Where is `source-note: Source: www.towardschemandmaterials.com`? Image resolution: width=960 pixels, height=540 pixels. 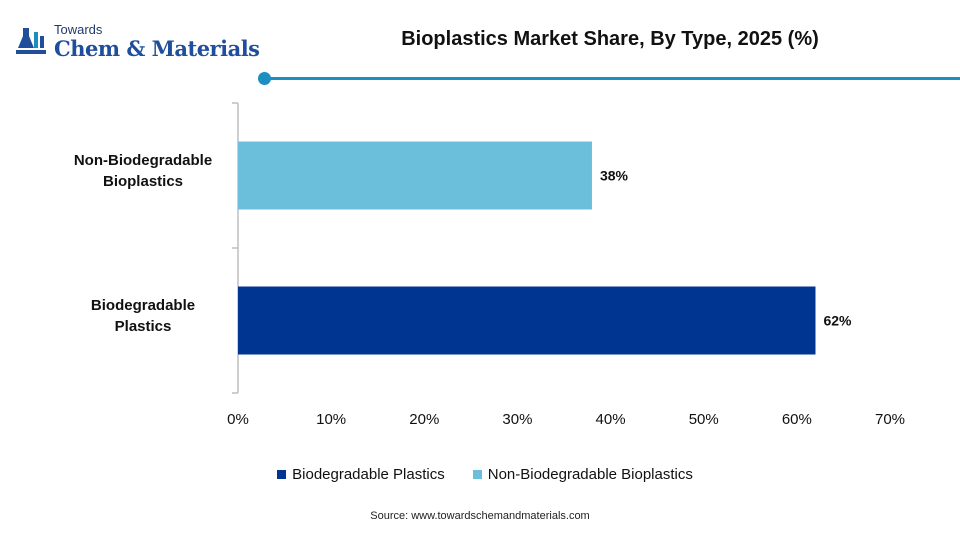
source-note: Source: www.towardschemandmaterials.com is located at coordinates (480, 516).